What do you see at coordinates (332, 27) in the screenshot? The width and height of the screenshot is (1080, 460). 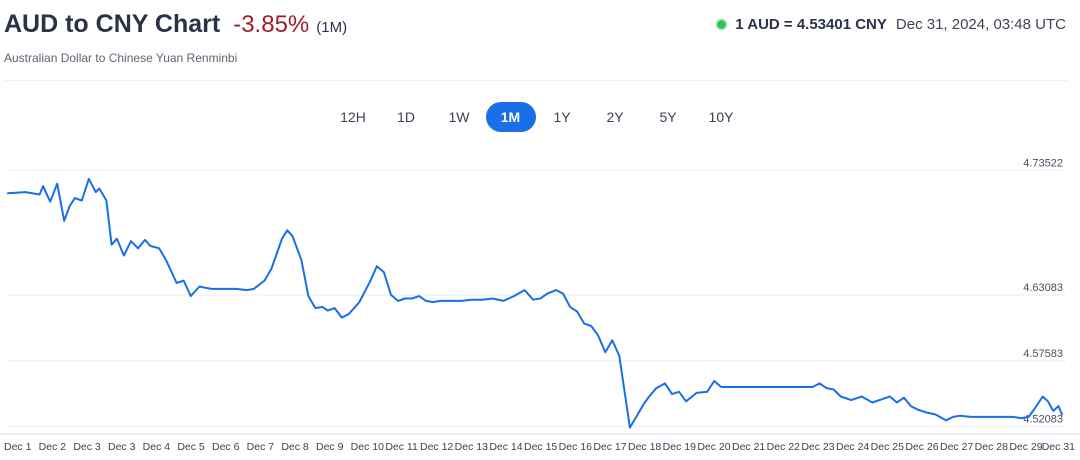 I see `period-label: (1M)` at bounding box center [332, 27].